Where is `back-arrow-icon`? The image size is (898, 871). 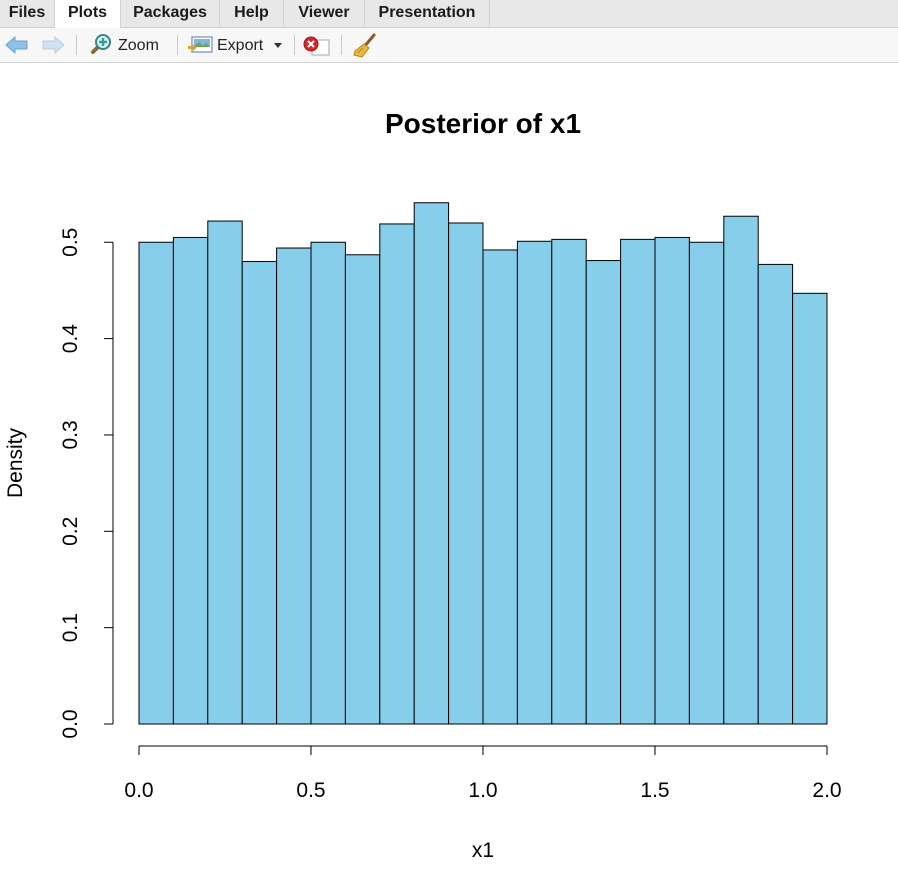 back-arrow-icon is located at coordinates (16, 45).